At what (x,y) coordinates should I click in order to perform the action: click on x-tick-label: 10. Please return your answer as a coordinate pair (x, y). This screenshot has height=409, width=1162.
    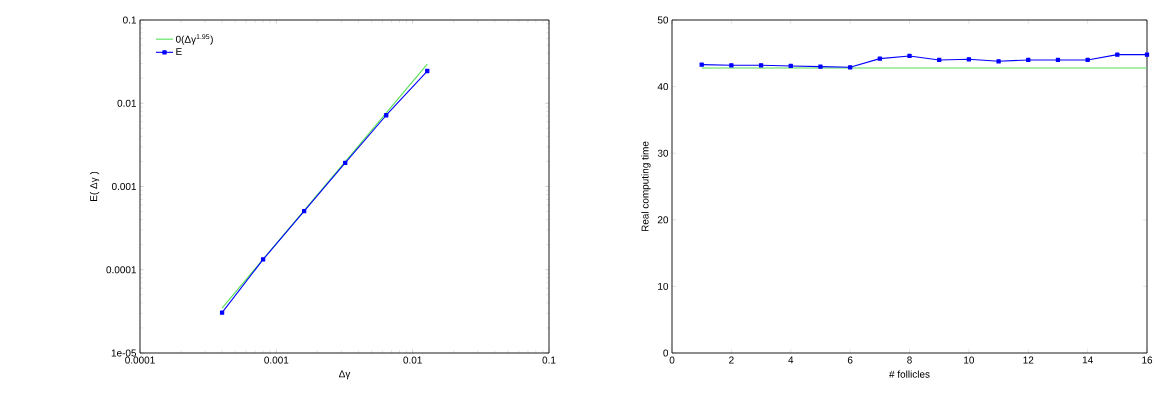
    Looking at the image, I should click on (969, 360).